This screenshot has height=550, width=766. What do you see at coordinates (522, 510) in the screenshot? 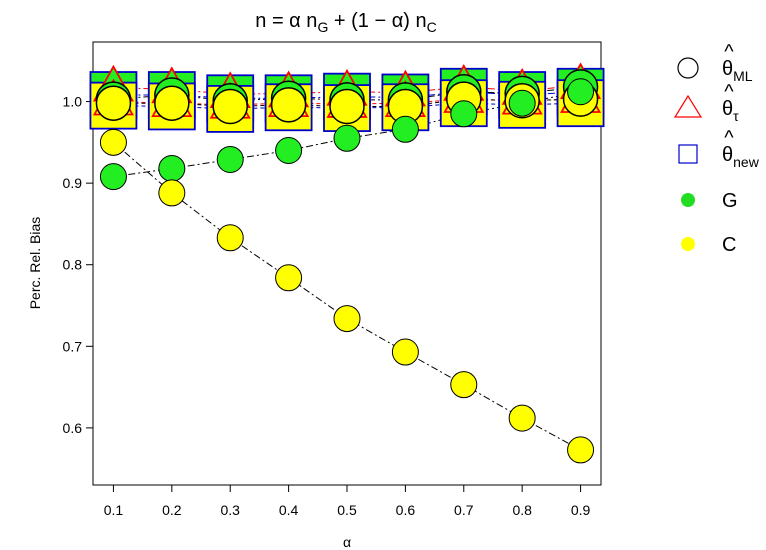
I see `x-tick-label: 0.8` at bounding box center [522, 510].